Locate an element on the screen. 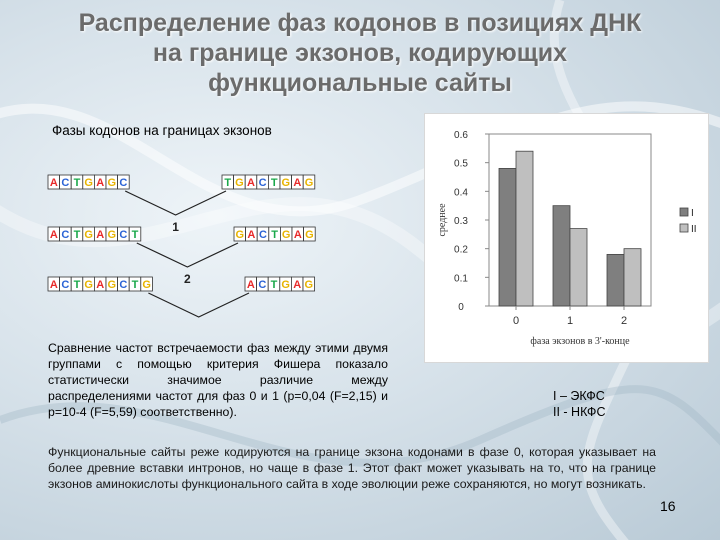  y-tick-label: 0.5 is located at coordinates (461, 164).